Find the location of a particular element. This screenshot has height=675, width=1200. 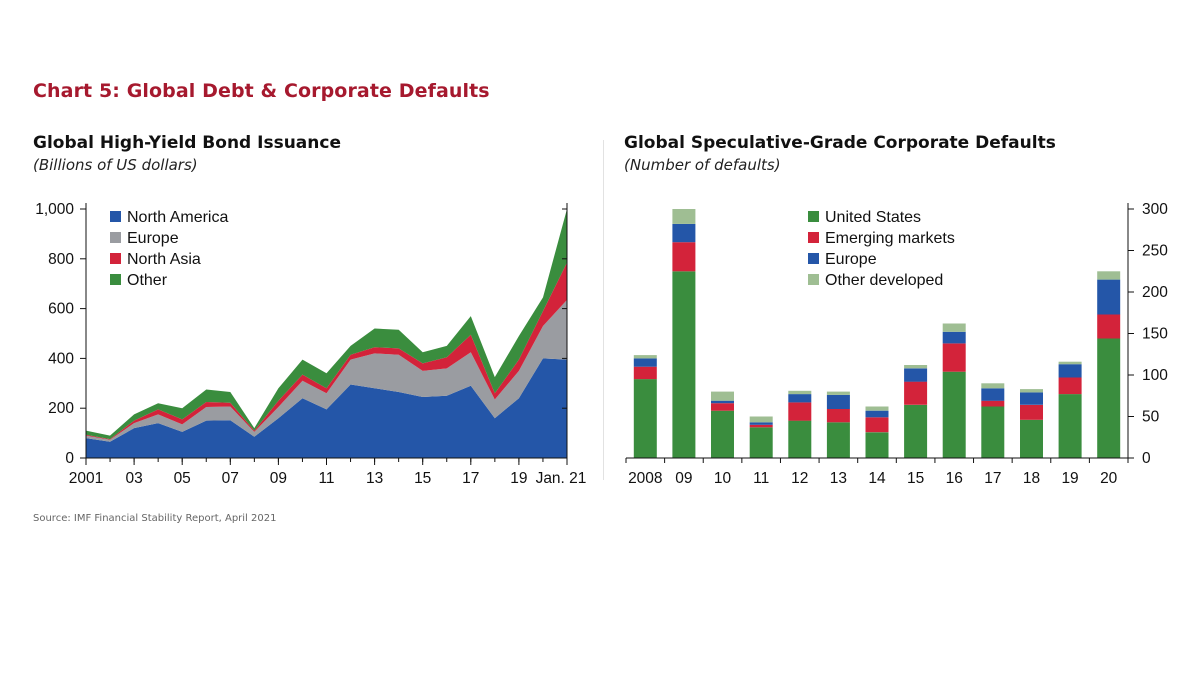

left-y-tick-label: 600 is located at coordinates (61, 309).